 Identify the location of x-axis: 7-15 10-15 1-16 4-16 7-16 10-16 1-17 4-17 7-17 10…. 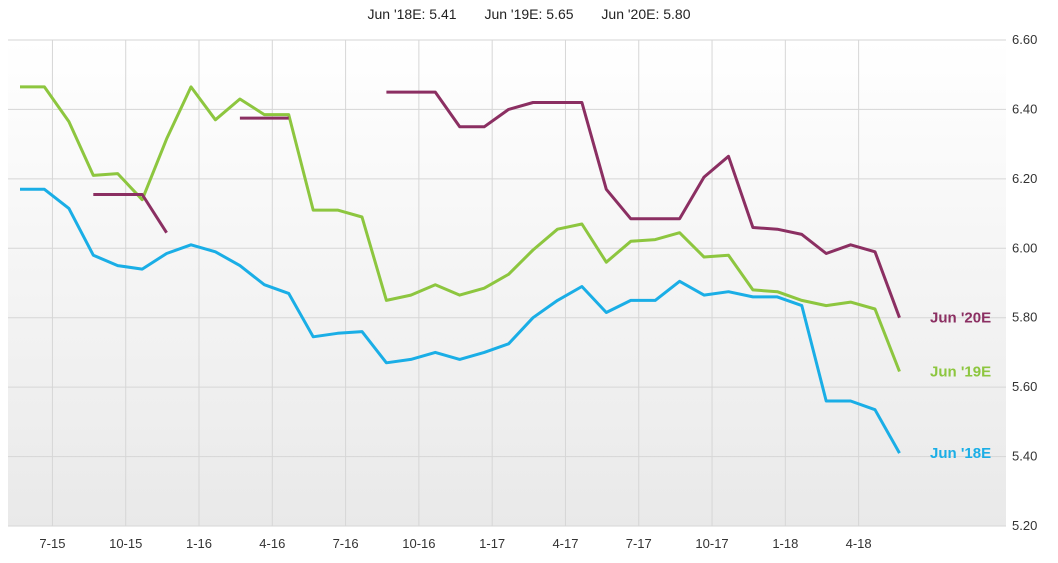
(455, 543).